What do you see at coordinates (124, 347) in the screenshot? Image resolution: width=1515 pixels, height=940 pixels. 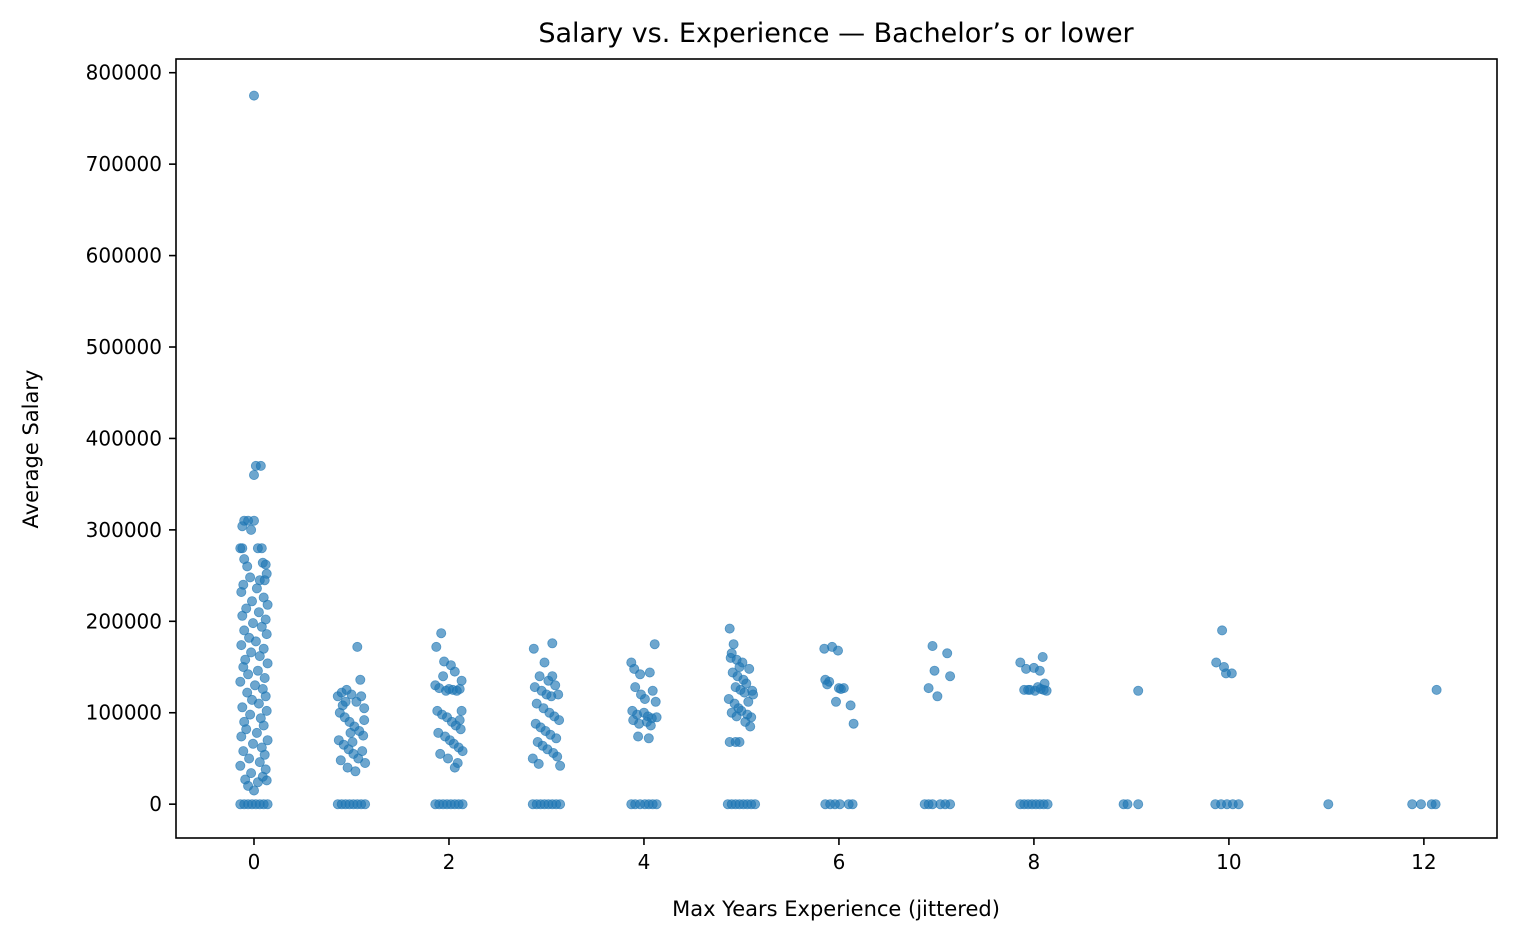 I see `y-tick-label: 500000` at bounding box center [124, 347].